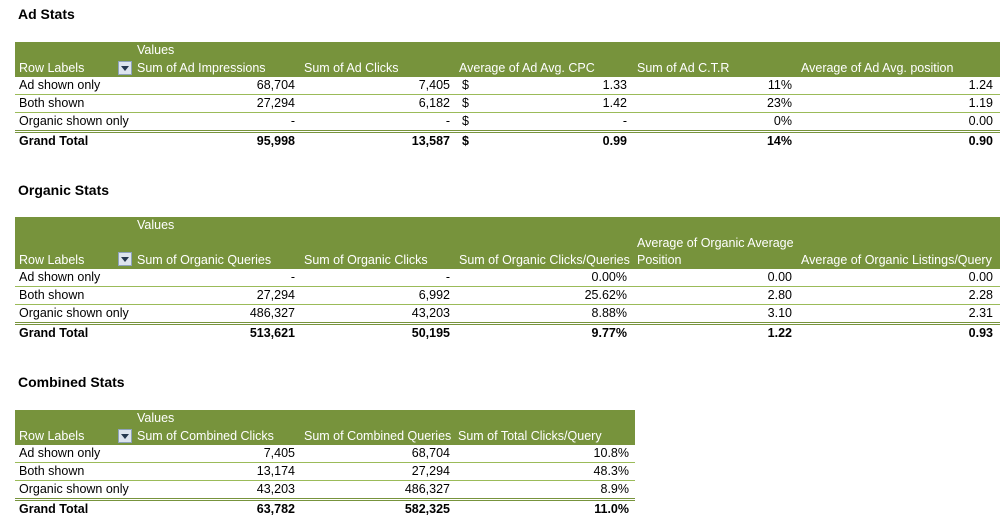 This screenshot has width=1007, height=520. Describe the element at coordinates (325, 454) in the screenshot. I see `table-row: Ad shown only 7,405 68,704 10.8%` at that location.